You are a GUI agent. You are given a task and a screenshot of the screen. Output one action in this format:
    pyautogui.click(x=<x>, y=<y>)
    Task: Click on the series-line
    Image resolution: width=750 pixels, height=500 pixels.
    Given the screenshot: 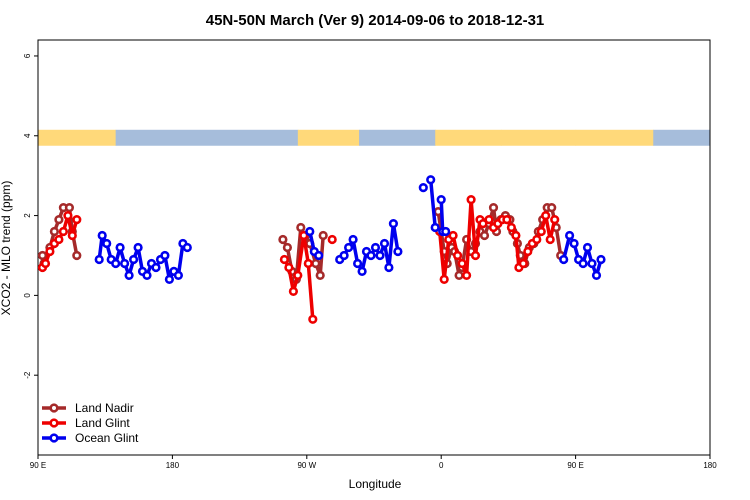 What is the action you would take?
    pyautogui.click(x=582, y=255)
    